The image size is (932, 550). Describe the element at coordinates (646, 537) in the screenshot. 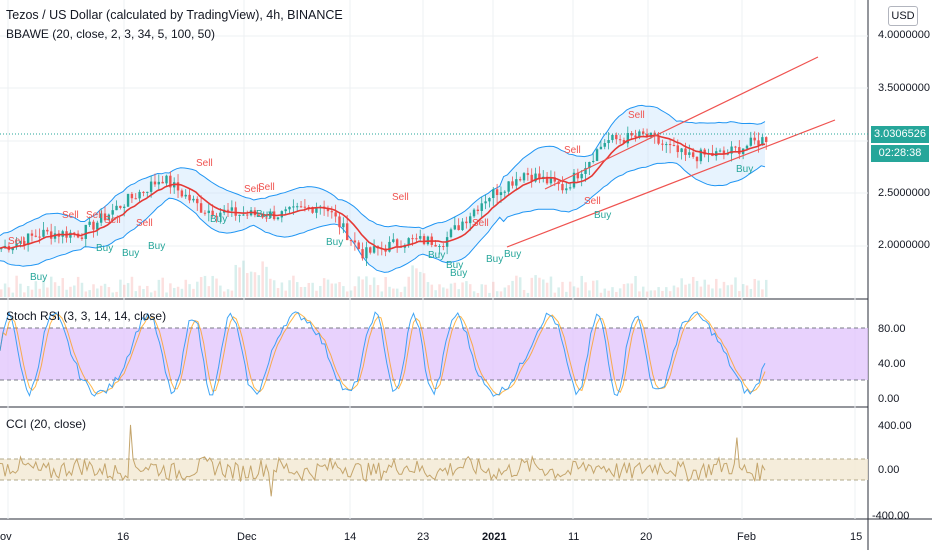

I see `time-axis-label: 20` at that location.